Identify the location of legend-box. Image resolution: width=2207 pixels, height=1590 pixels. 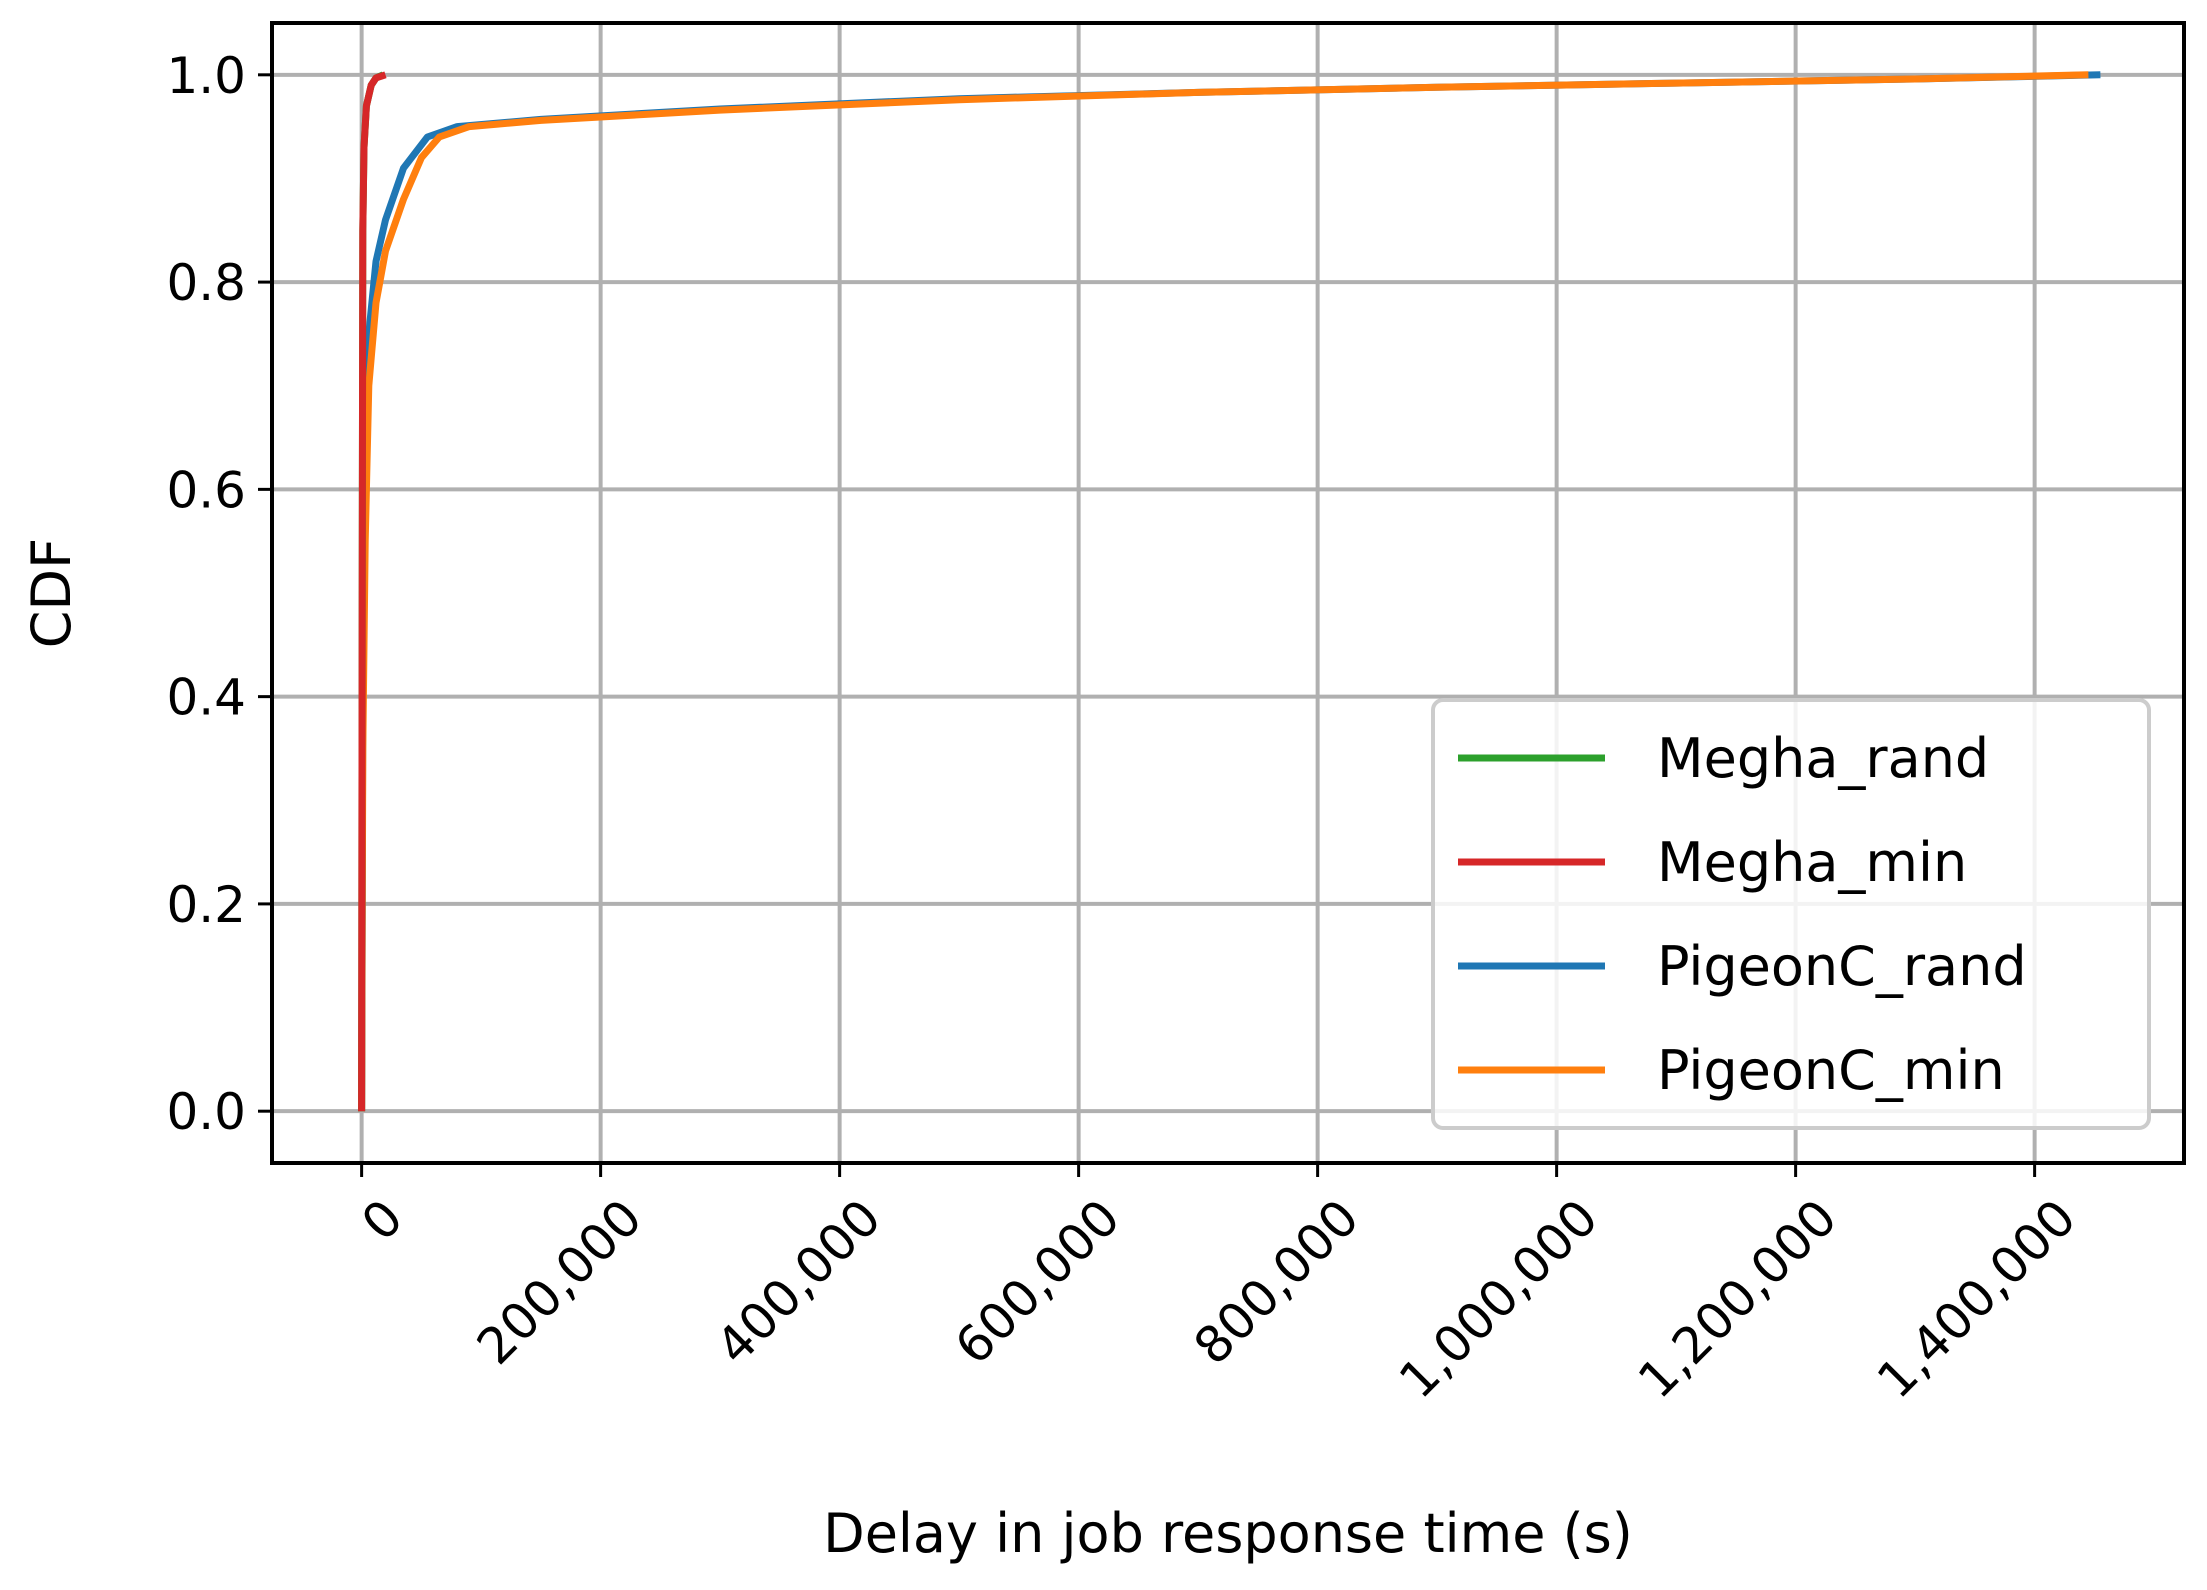
(1791, 914).